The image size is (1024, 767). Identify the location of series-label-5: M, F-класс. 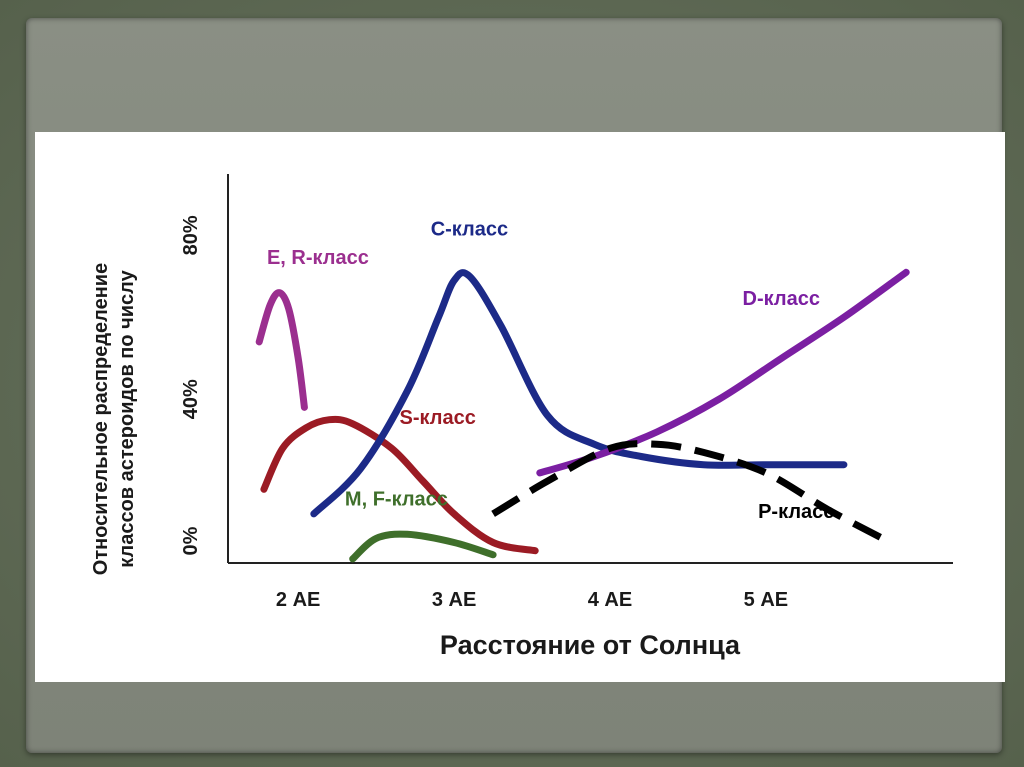
(396, 500).